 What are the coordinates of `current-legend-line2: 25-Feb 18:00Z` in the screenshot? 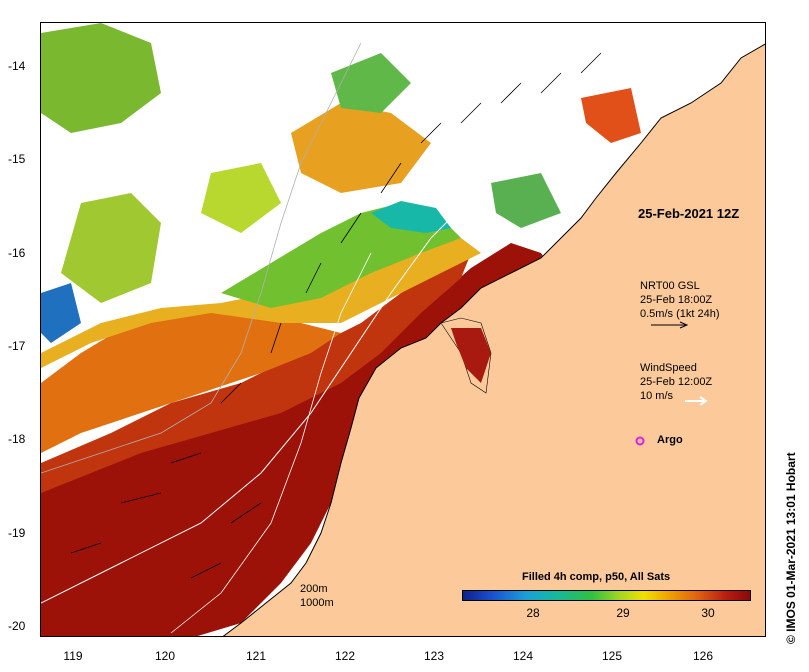 It's located at (676, 300).